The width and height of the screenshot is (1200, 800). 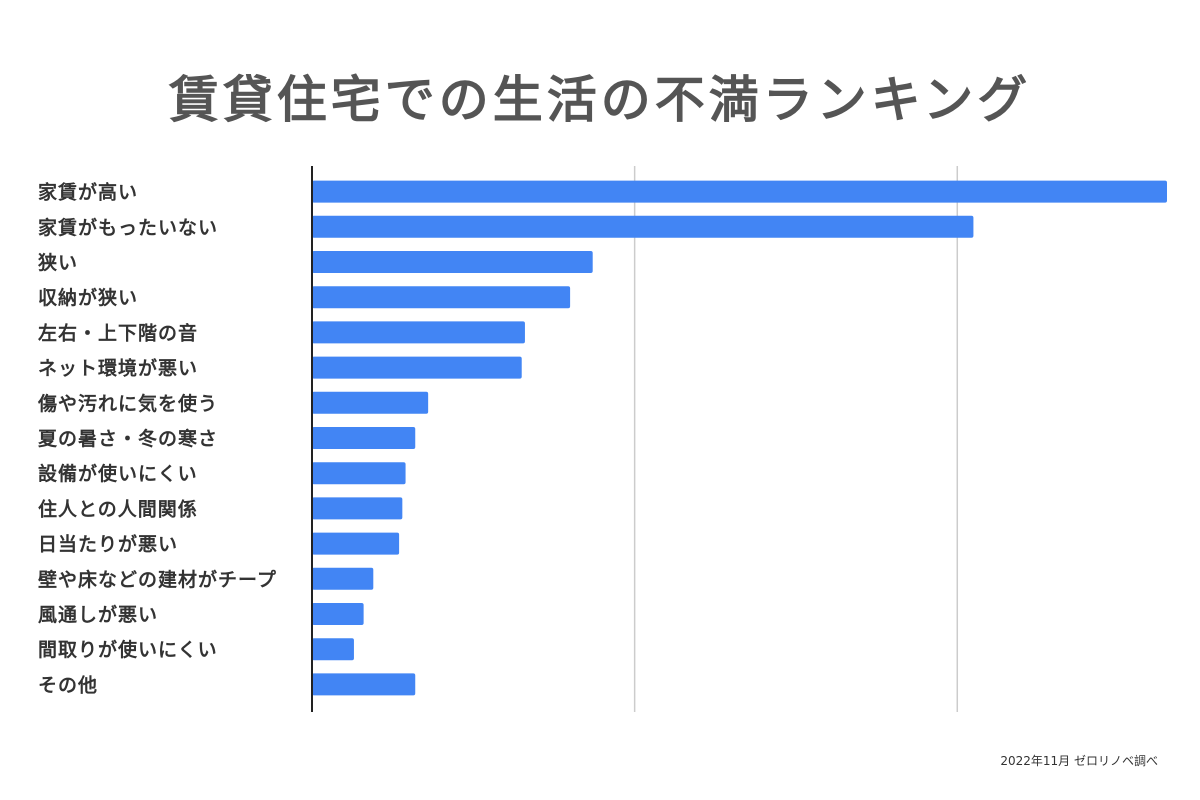 What do you see at coordinates (1079, 761) in the screenshot?
I see `source-note: 2022年11月 ゼロリノベ調べ` at bounding box center [1079, 761].